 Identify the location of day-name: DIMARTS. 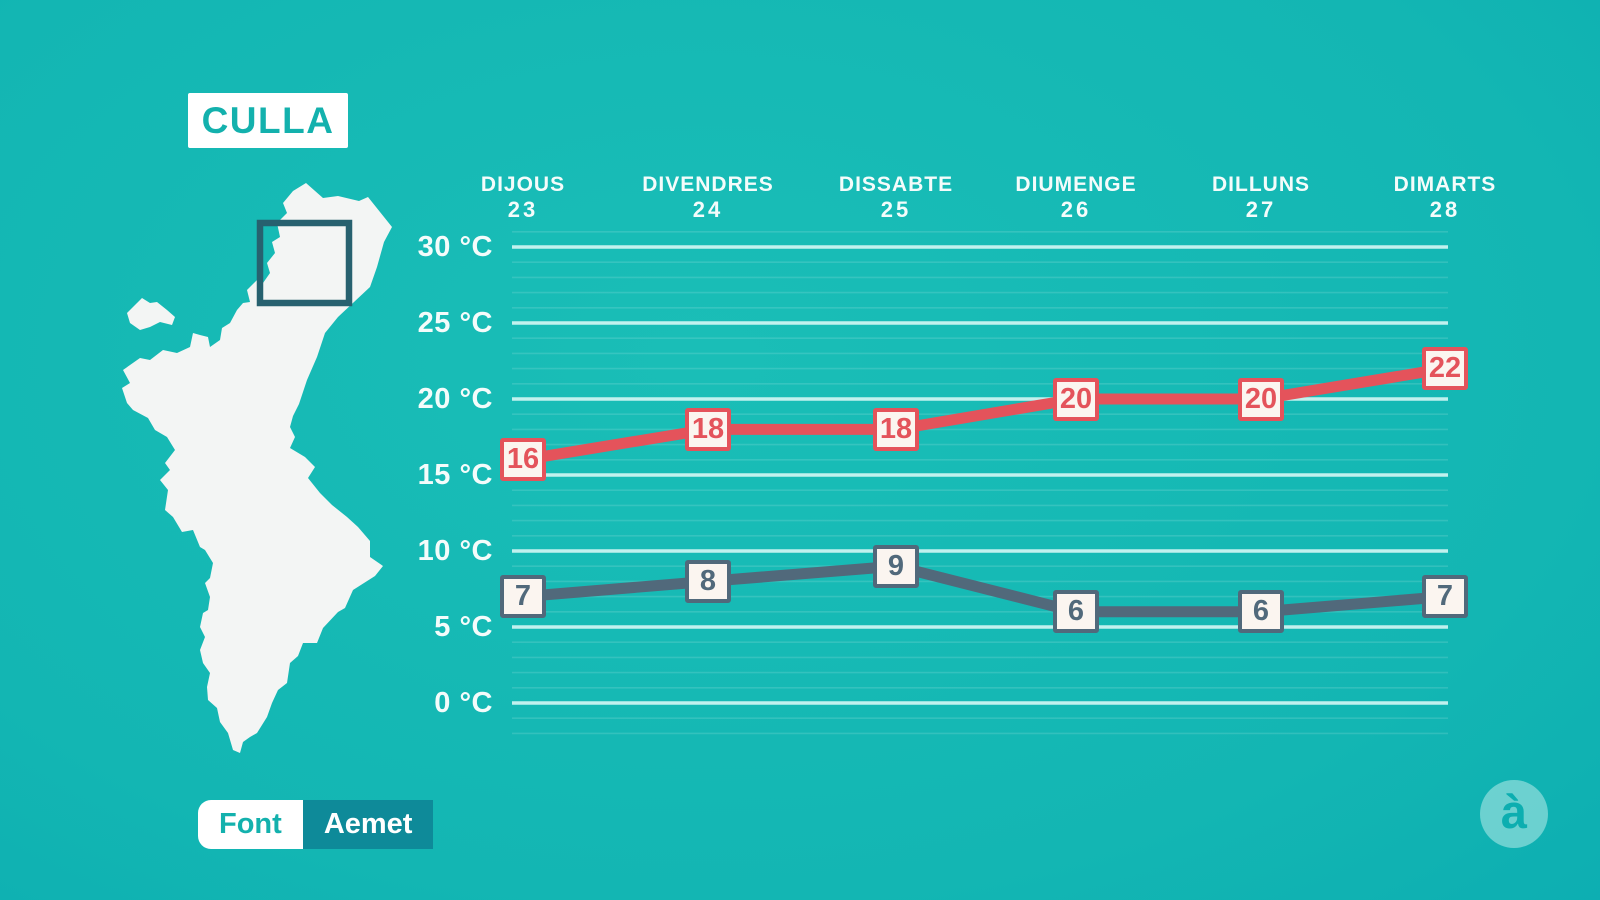
(1445, 184).